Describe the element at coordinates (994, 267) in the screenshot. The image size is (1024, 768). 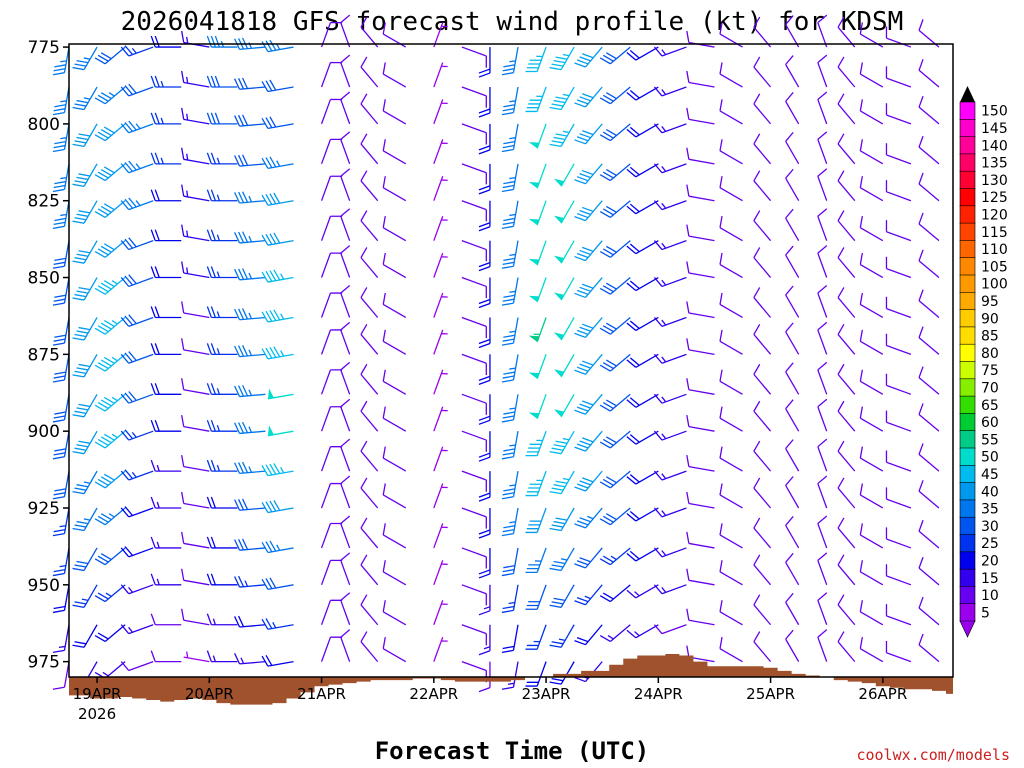
I see `colorbar-label: 105` at that location.